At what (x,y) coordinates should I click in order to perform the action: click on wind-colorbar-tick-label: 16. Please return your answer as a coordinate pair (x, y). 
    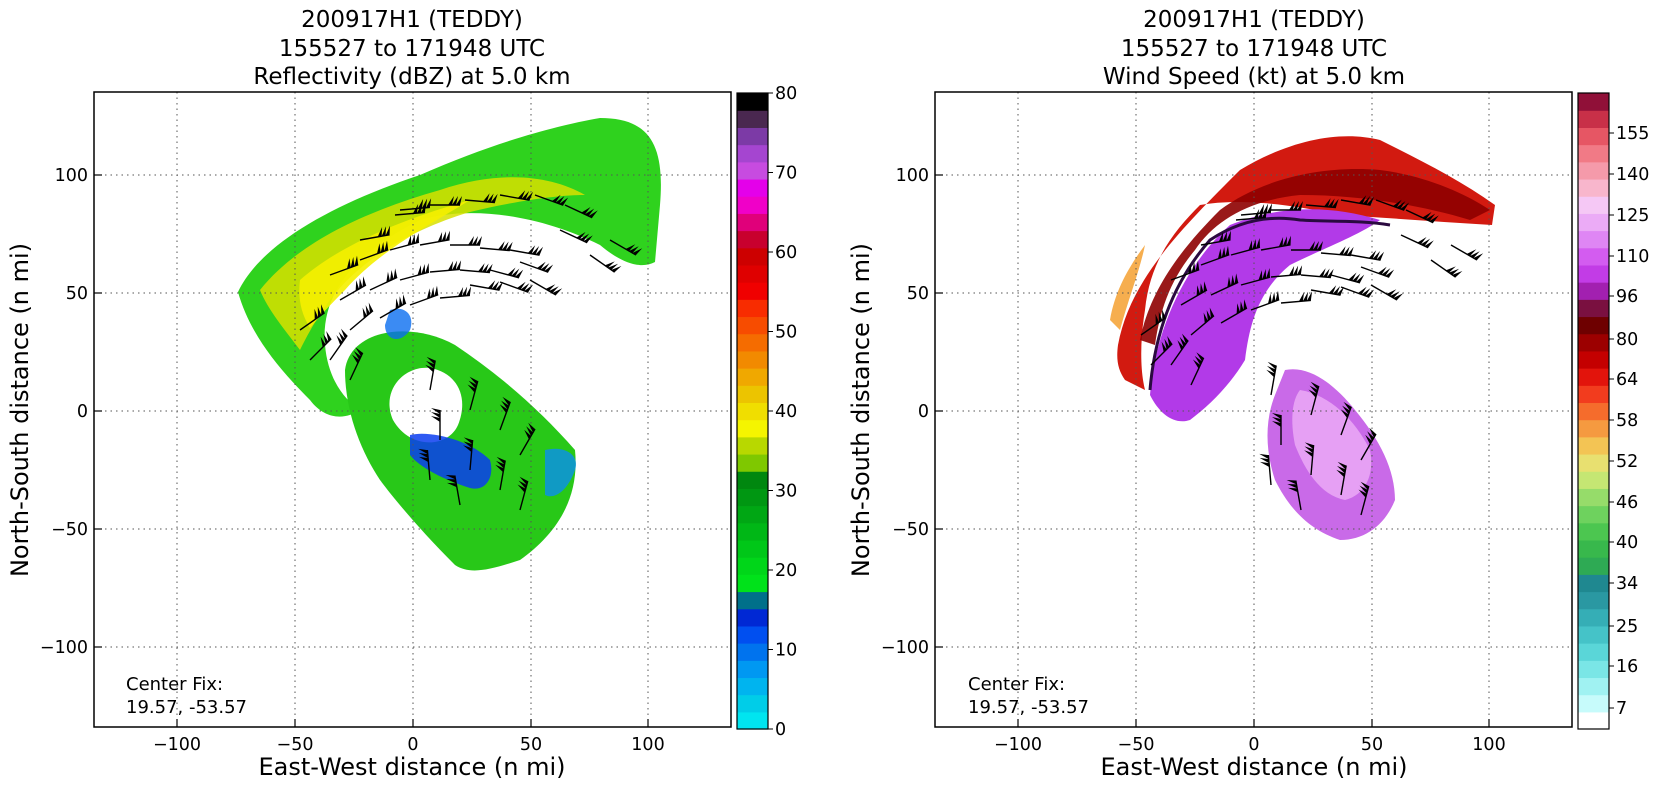
    Looking at the image, I should click on (1627, 667).